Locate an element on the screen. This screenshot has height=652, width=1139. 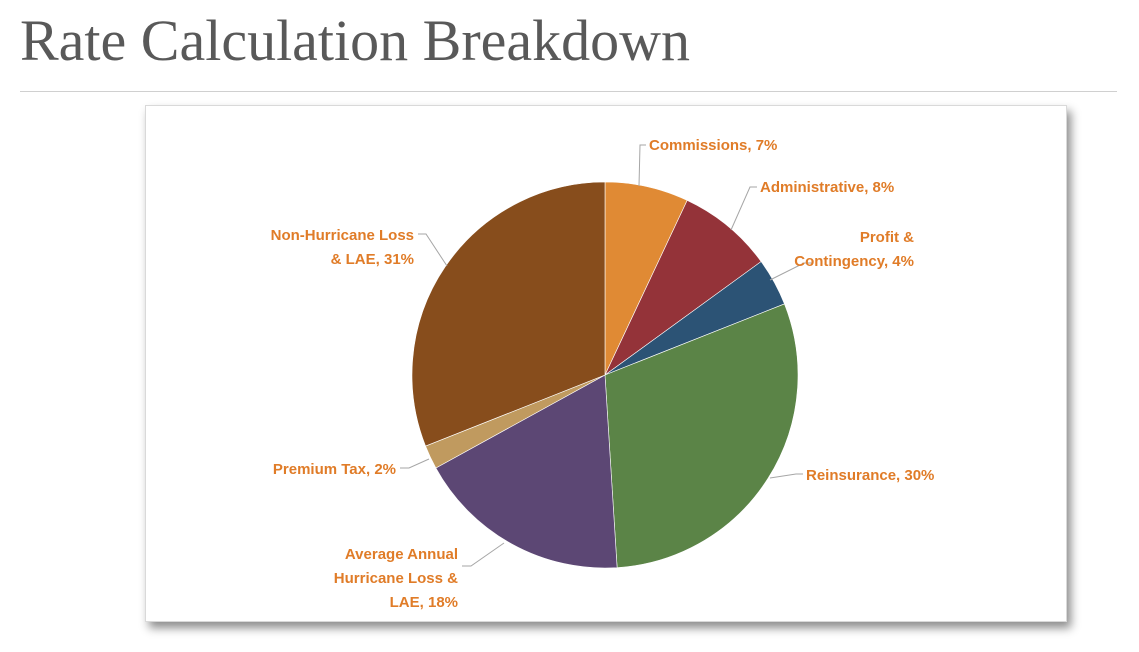
data-label-premium-tax: Premium Tax, 2% is located at coordinates (334, 469).